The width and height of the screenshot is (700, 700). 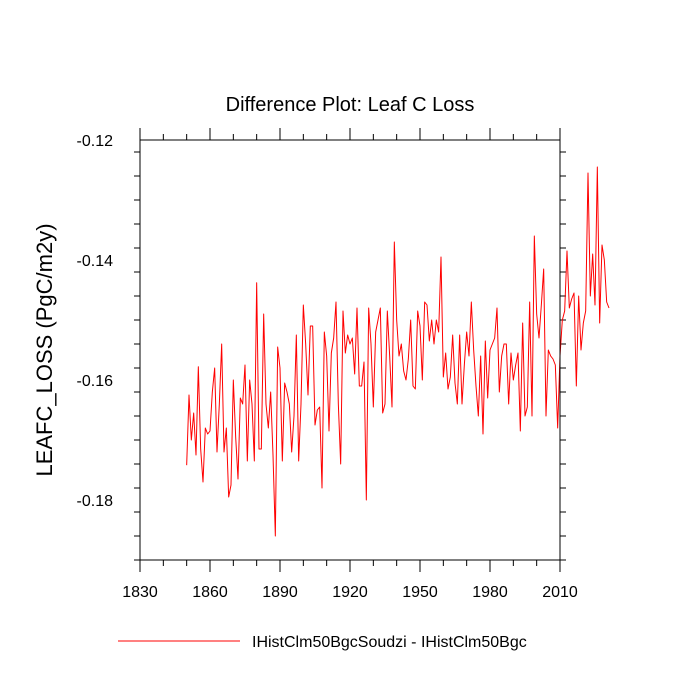 I want to click on x-tick-label: 1950, so click(x=420, y=592).